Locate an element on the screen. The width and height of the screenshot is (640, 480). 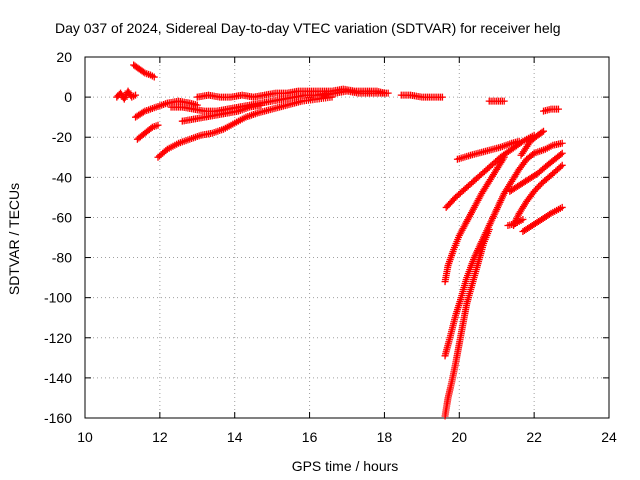
y-tick-label: -140 is located at coordinates (58, 378).